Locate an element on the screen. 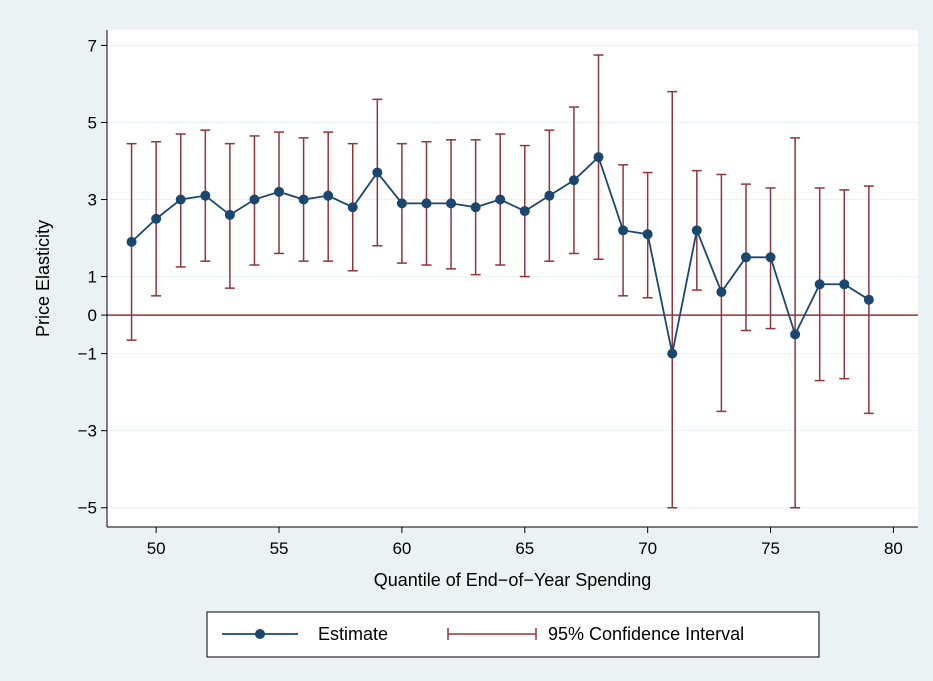 The height and width of the screenshot is (681, 933). y-tick-label: 3 is located at coordinates (92, 200).